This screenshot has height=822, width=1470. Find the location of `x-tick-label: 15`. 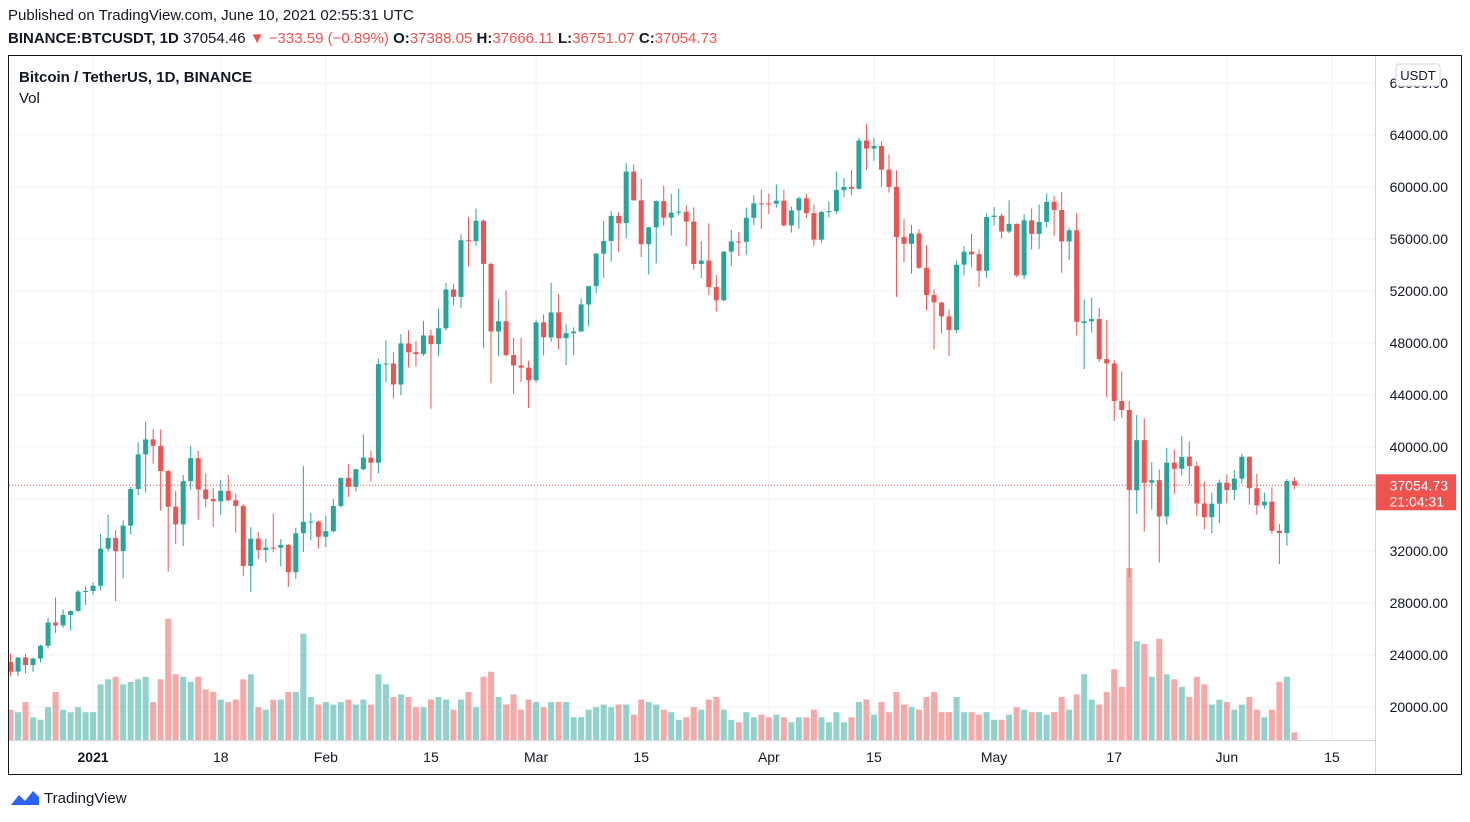

x-tick-label: 15 is located at coordinates (874, 757).